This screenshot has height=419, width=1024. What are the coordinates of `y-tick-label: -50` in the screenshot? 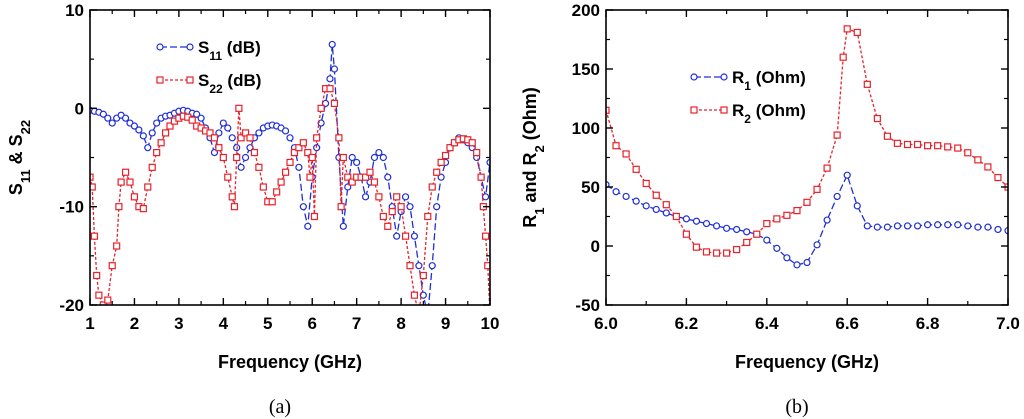 It's located at (587, 305).